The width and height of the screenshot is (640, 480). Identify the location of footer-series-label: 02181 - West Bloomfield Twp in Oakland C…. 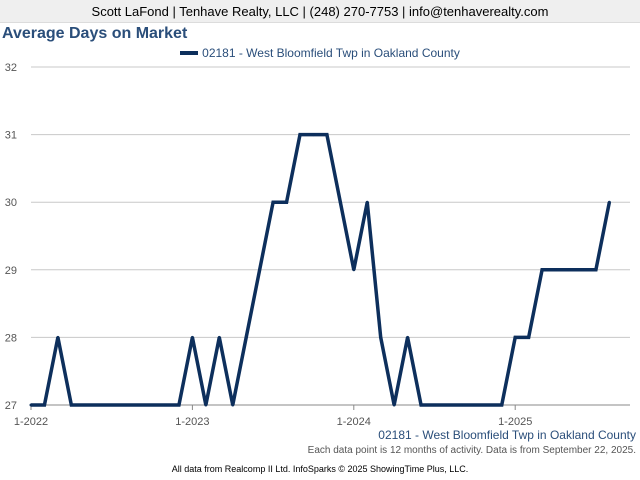
(507, 435).